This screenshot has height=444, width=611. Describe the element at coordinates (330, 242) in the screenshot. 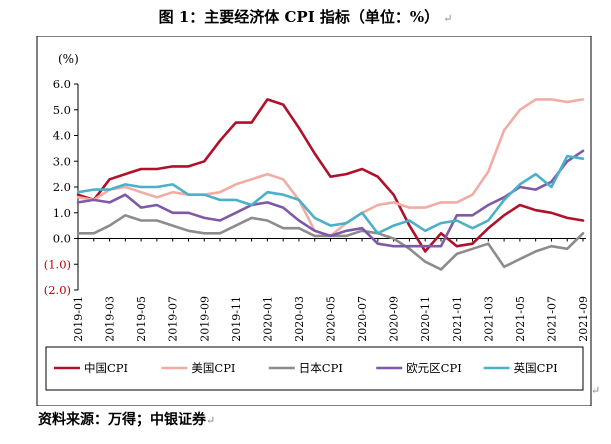

I see `series-line-日本CPI` at that location.